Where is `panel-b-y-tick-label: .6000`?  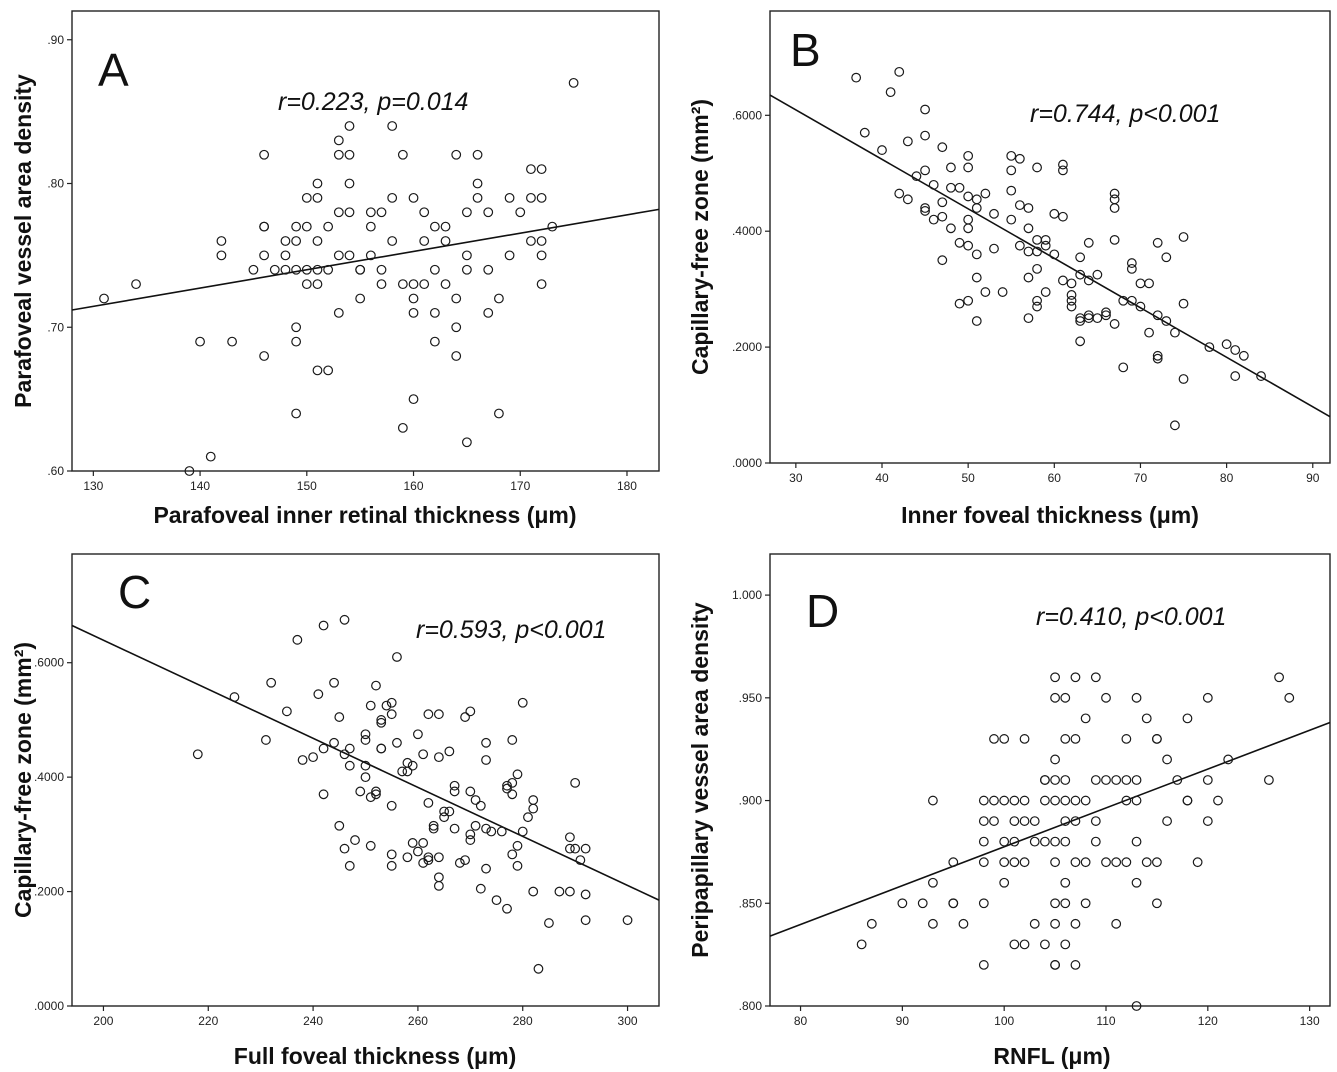
panel-b-y-tick-label: .6000 is located at coordinates (747, 115).